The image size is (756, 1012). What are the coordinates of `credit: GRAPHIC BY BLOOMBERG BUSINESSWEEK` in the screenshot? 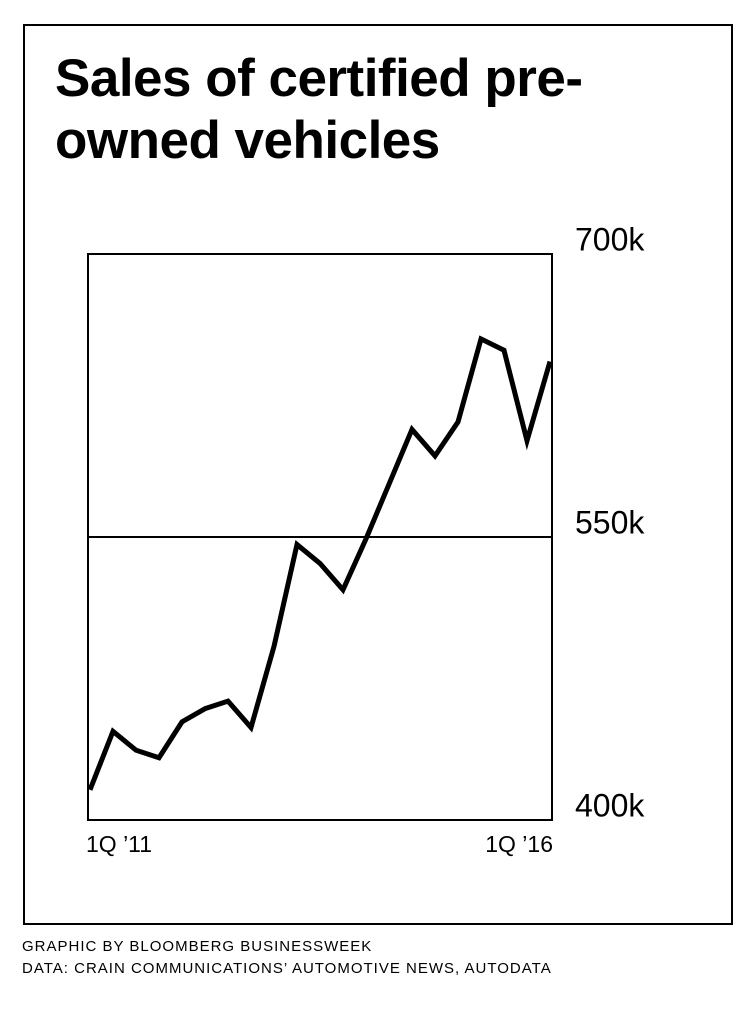 It's located at (197, 946).